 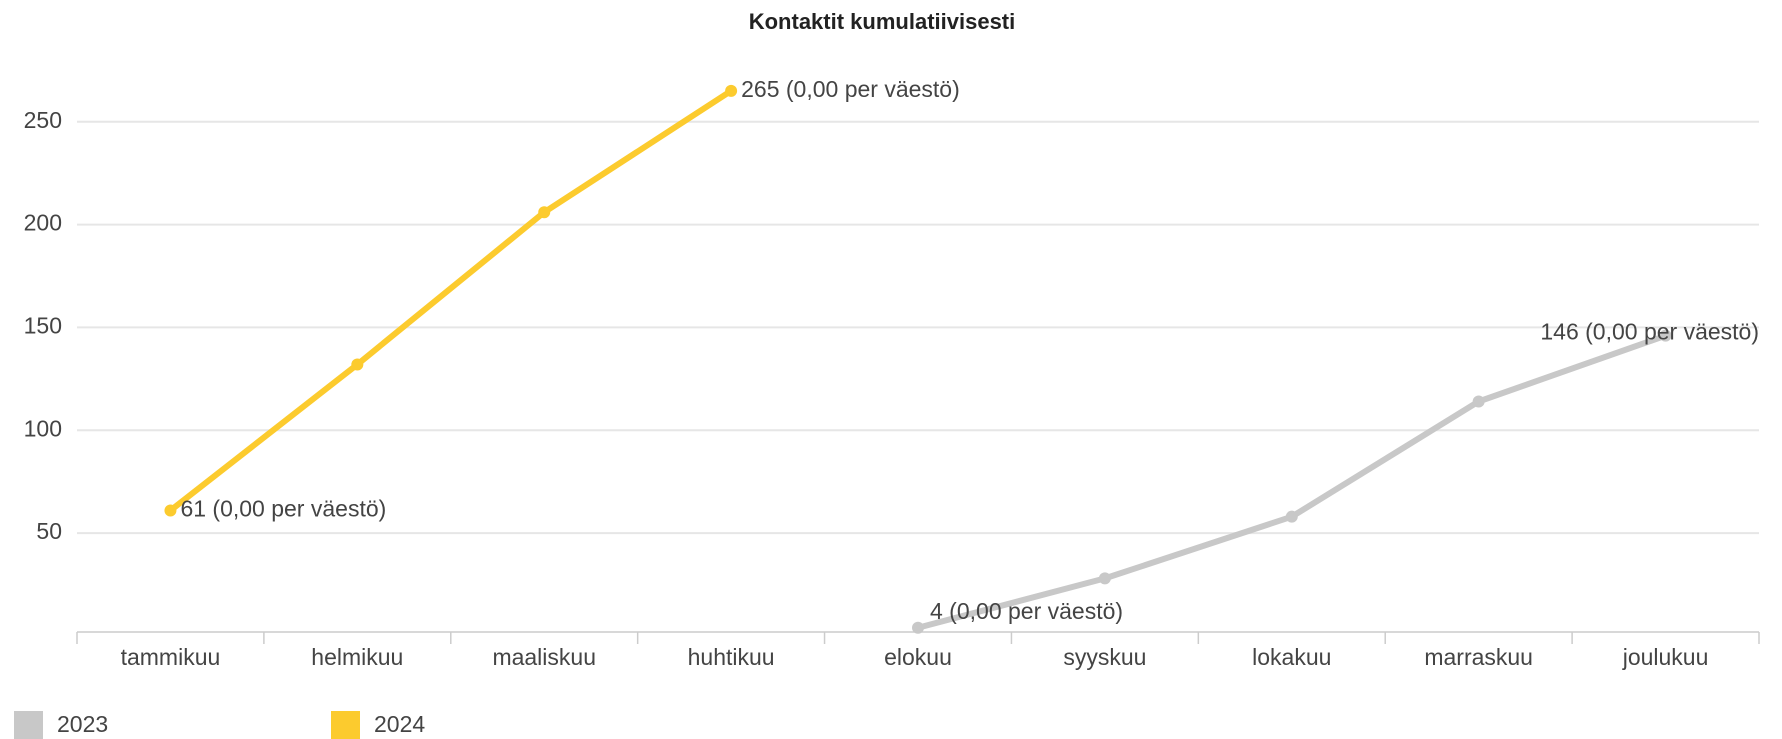 What do you see at coordinates (918, 657) in the screenshot?
I see `x-tick-label: elokuu` at bounding box center [918, 657].